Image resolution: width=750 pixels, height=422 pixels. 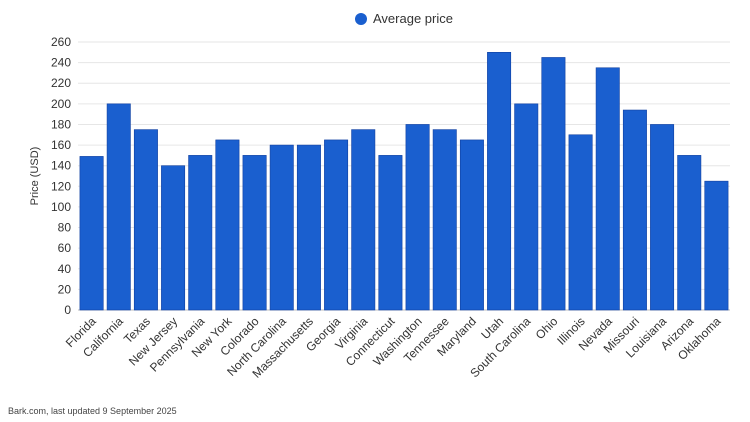 I want to click on legend-swatch, so click(x=361, y=18).